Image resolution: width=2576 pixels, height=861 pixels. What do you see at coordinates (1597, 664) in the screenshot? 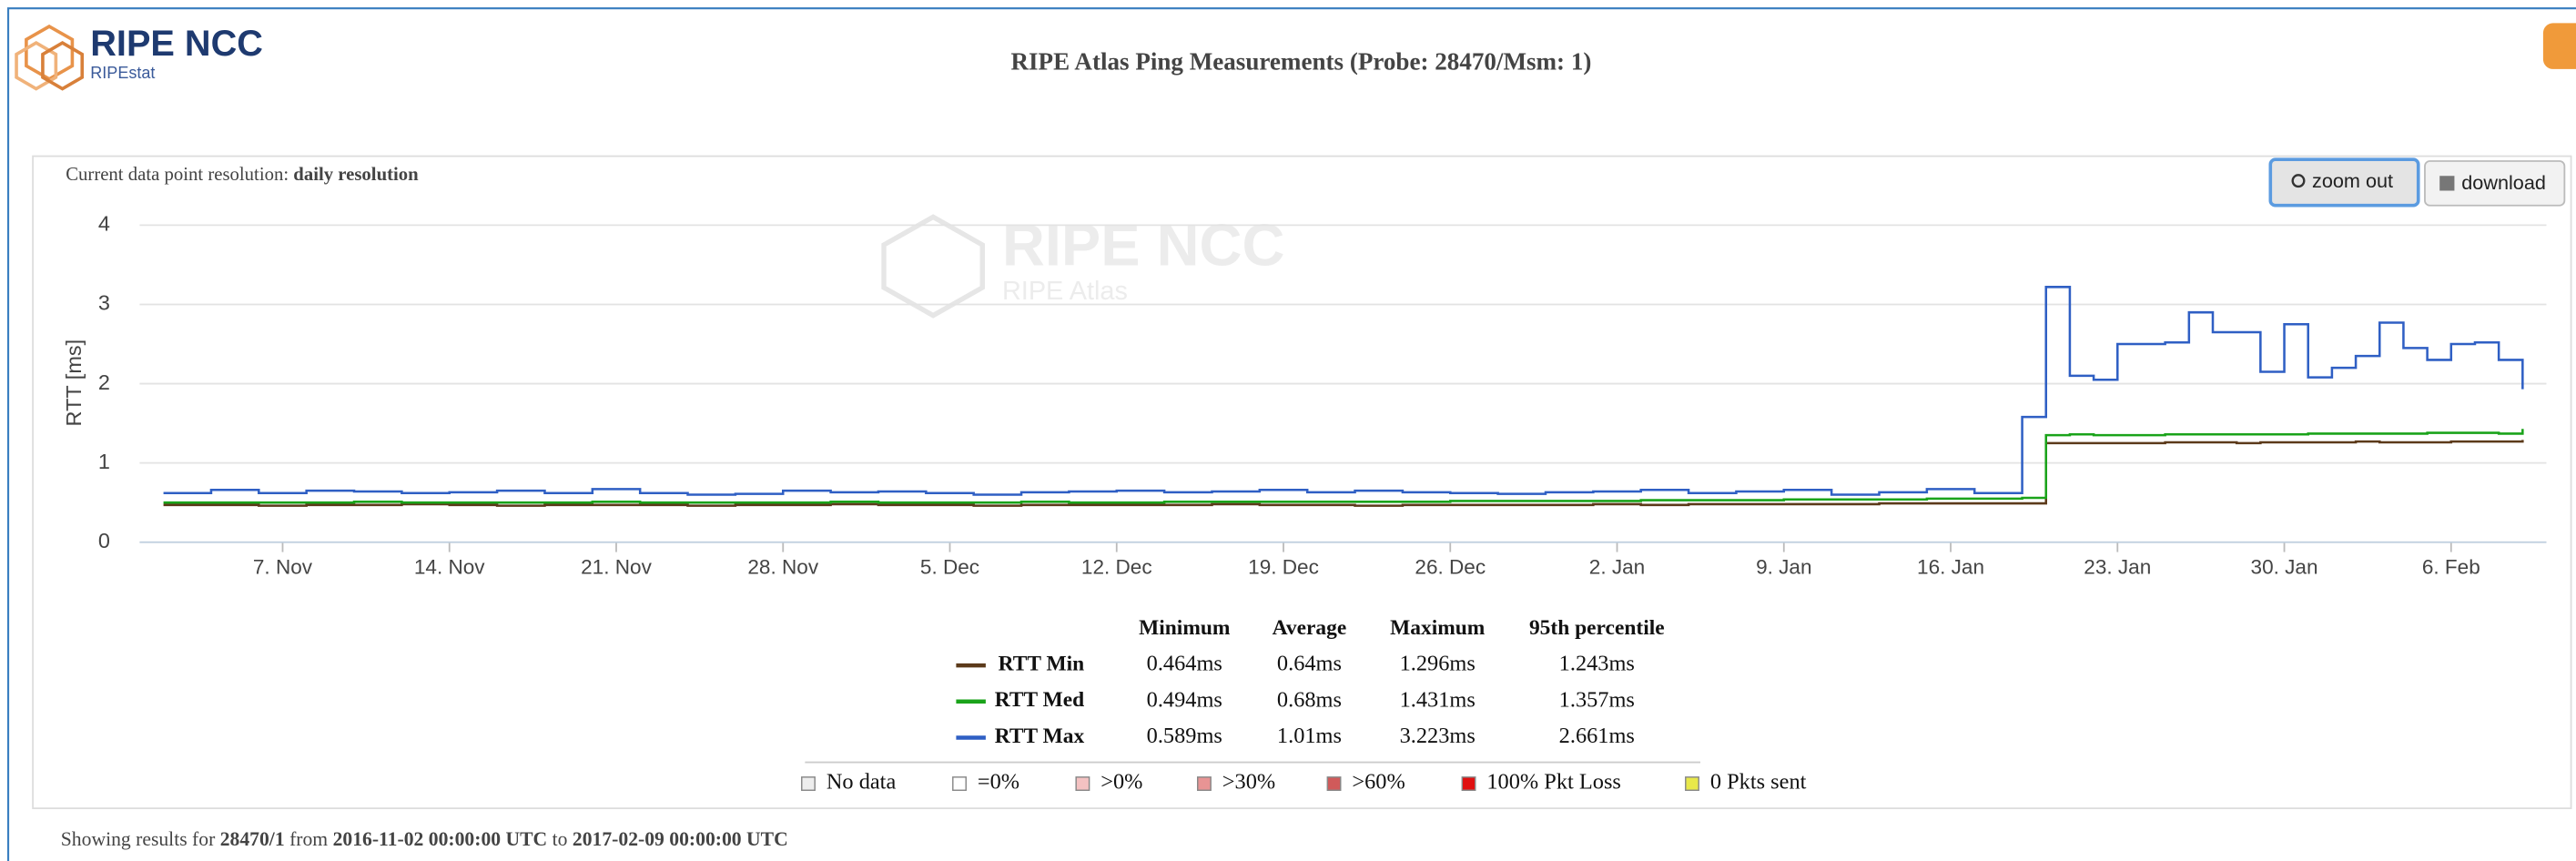
I see `stat-value: 1.243ms` at bounding box center [1597, 664].